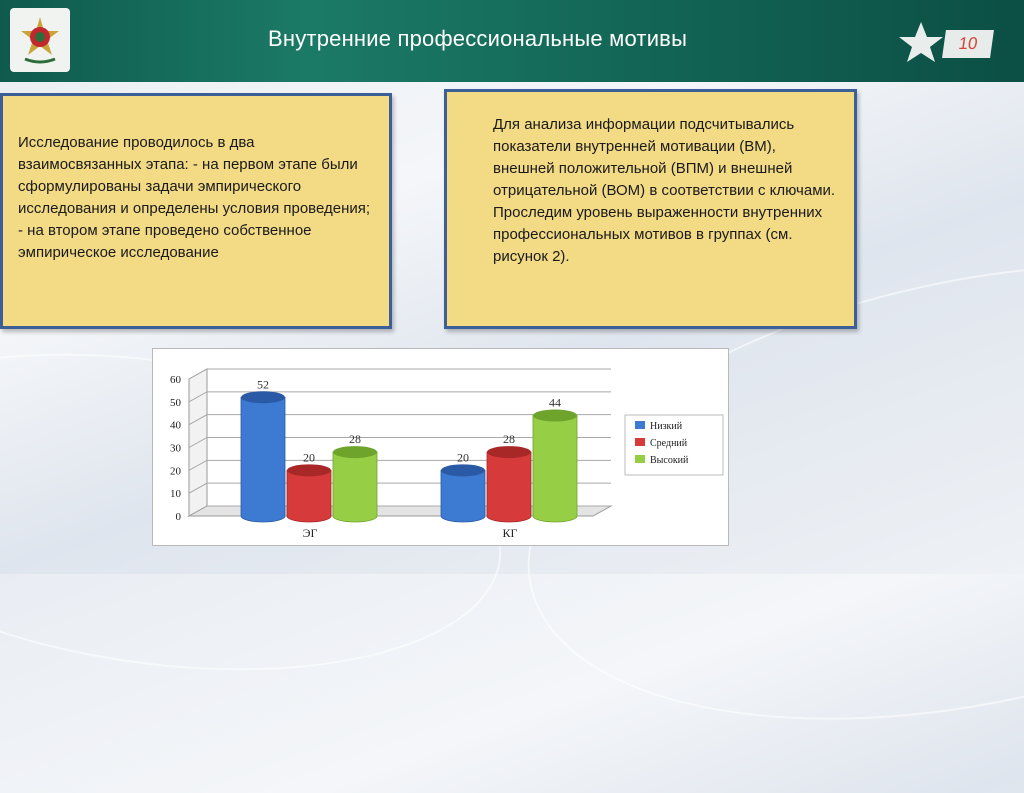 This screenshot has height=793, width=1024. Describe the element at coordinates (968, 44) in the screenshot. I see `slide-number: 10` at that location.